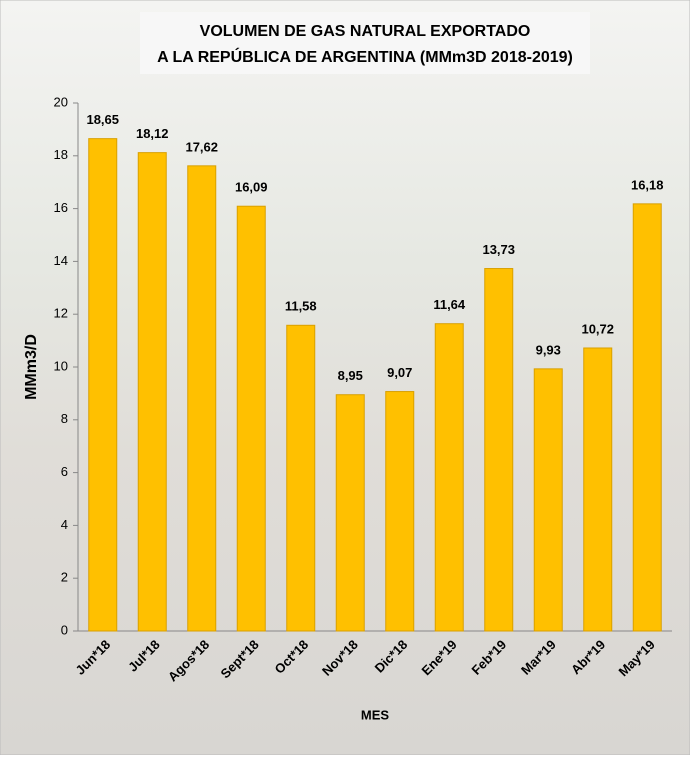 The width and height of the screenshot is (690, 760). Describe the element at coordinates (102, 119) in the screenshot. I see `value-label: 18,65` at that location.